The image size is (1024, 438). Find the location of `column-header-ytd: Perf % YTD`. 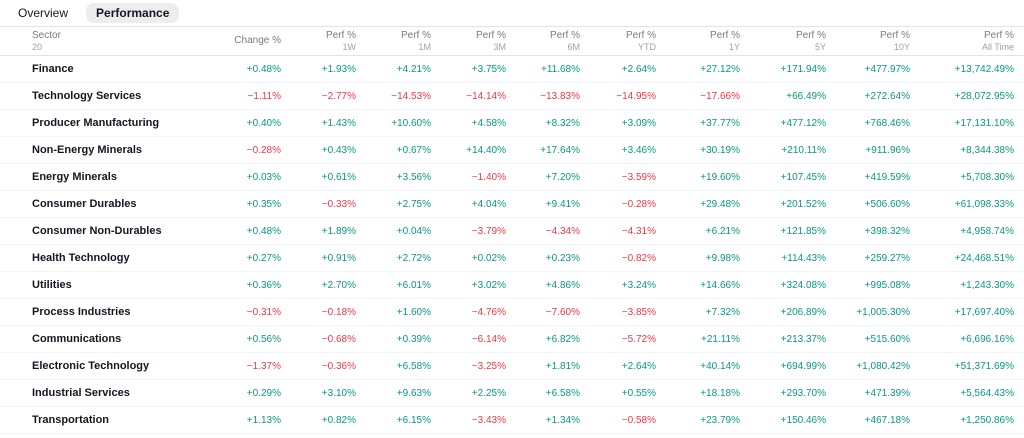

column-header-ytd: Perf % YTD is located at coordinates (618, 41).